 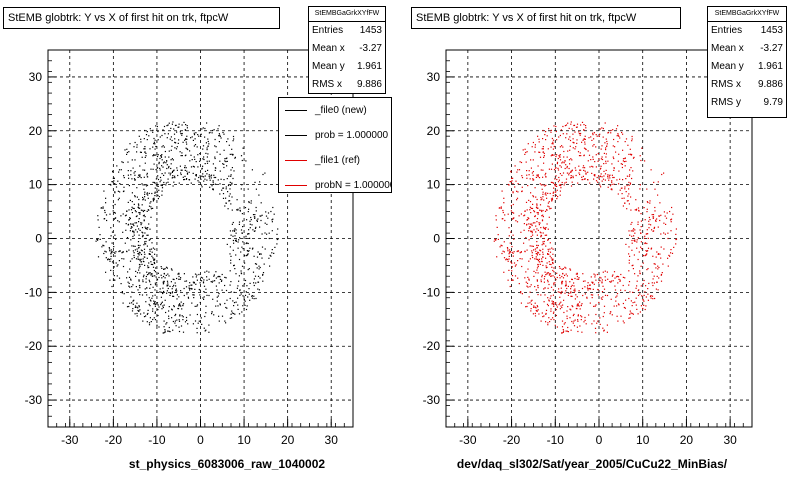 I want to click on x-tick-label: 30, so click(x=730, y=440).